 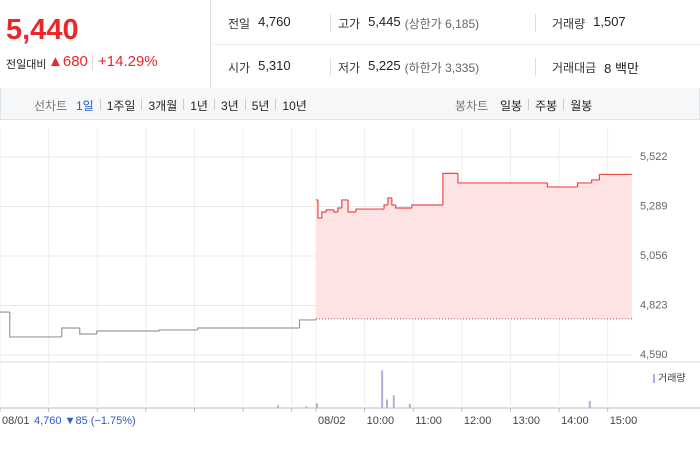 What do you see at coordinates (624, 421) in the screenshot?
I see `x-tick-label: 15:00` at bounding box center [624, 421].